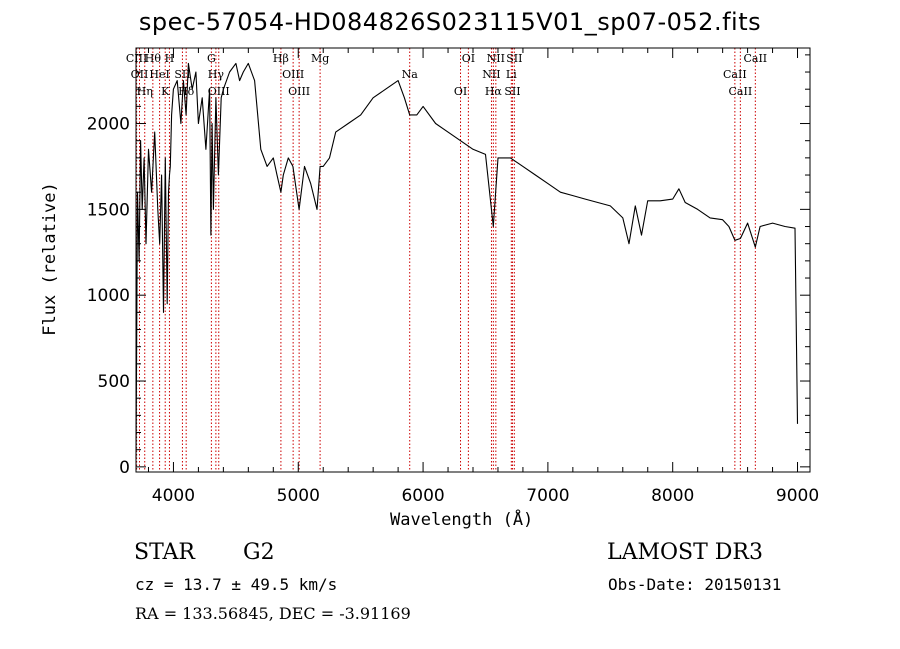  I want to click on spectral-subclass: G2, so click(259, 552).